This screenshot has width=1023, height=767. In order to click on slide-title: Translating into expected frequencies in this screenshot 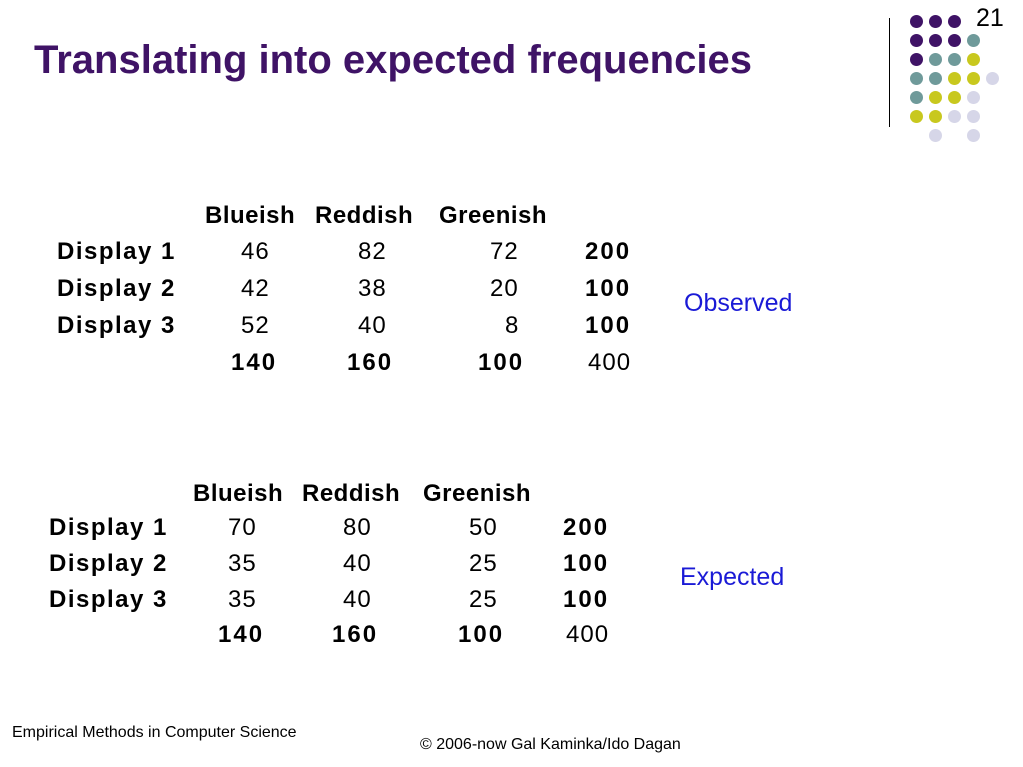, I will do `click(393, 60)`.